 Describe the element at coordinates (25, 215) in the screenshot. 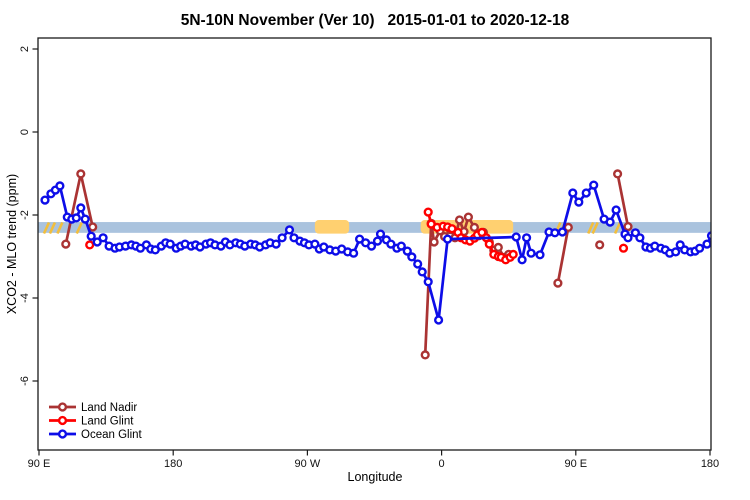

I see `y-tick-label: -2` at that location.